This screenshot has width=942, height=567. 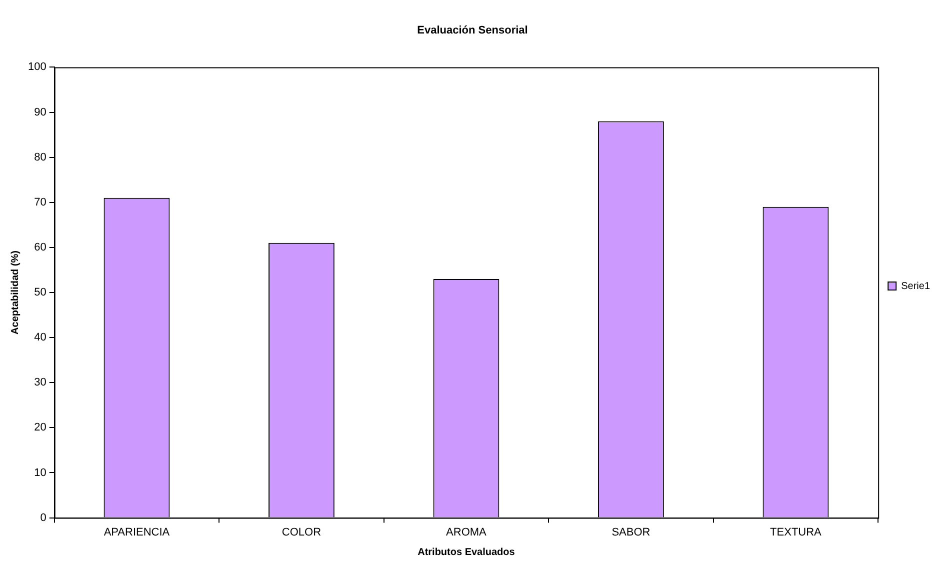 I want to click on y-tick-label: 50, so click(x=40, y=292).